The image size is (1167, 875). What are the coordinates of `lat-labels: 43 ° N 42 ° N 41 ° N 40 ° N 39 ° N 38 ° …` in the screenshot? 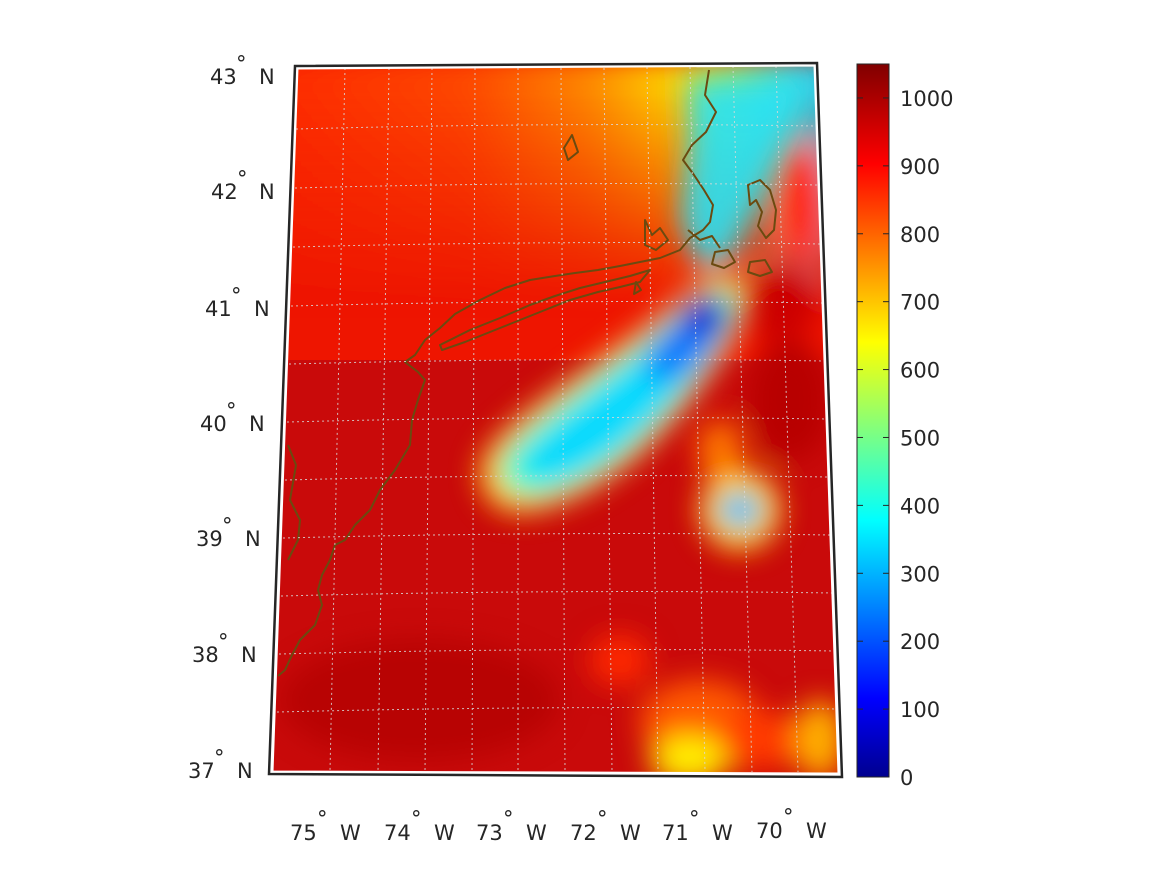 It's located at (231, 417).